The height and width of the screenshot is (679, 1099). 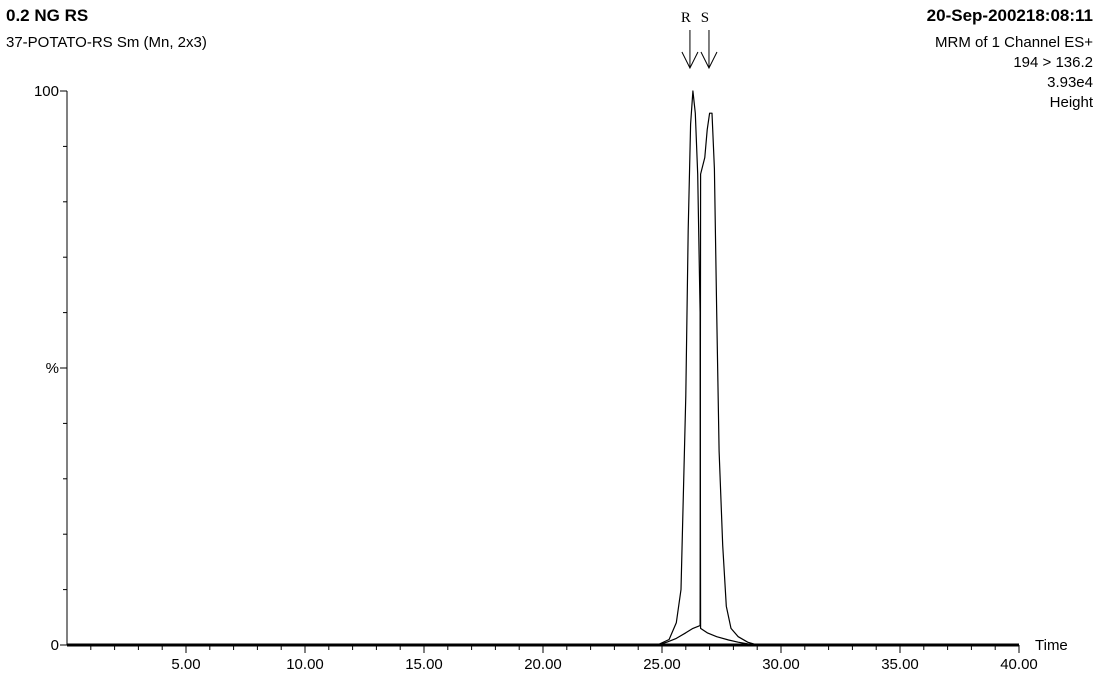 I want to click on x-tick-label: 30.00, so click(x=781, y=664).